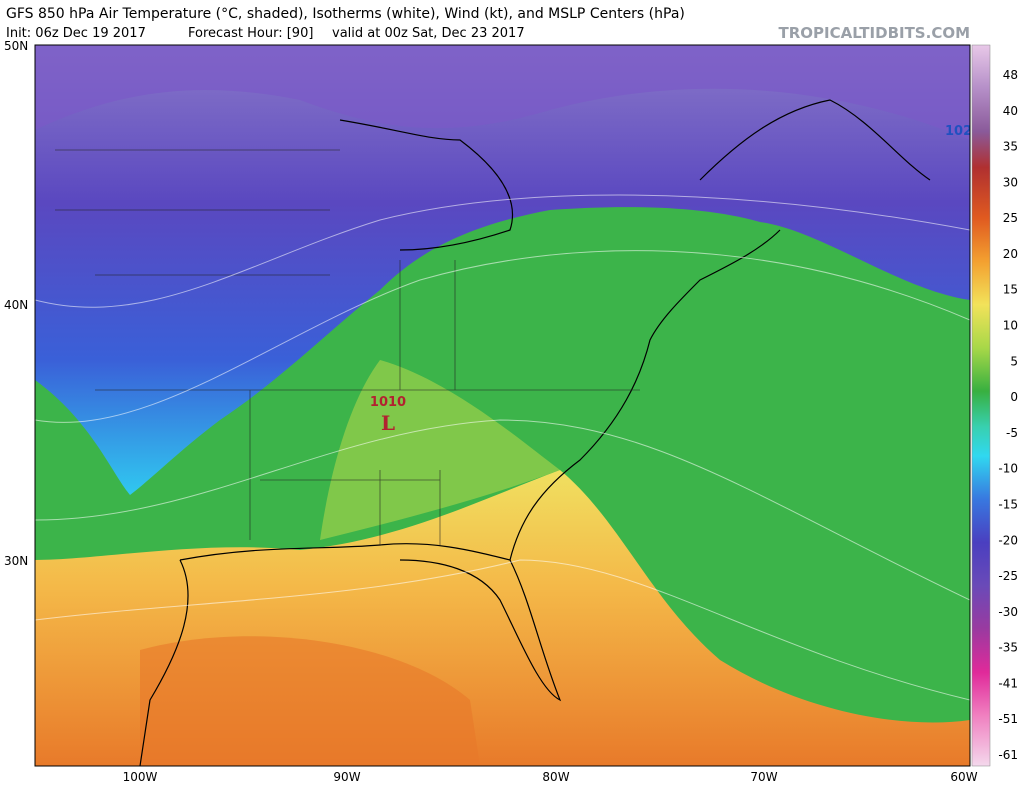 The image size is (1024, 790). I want to click on lon-label: 60W, so click(963, 777).